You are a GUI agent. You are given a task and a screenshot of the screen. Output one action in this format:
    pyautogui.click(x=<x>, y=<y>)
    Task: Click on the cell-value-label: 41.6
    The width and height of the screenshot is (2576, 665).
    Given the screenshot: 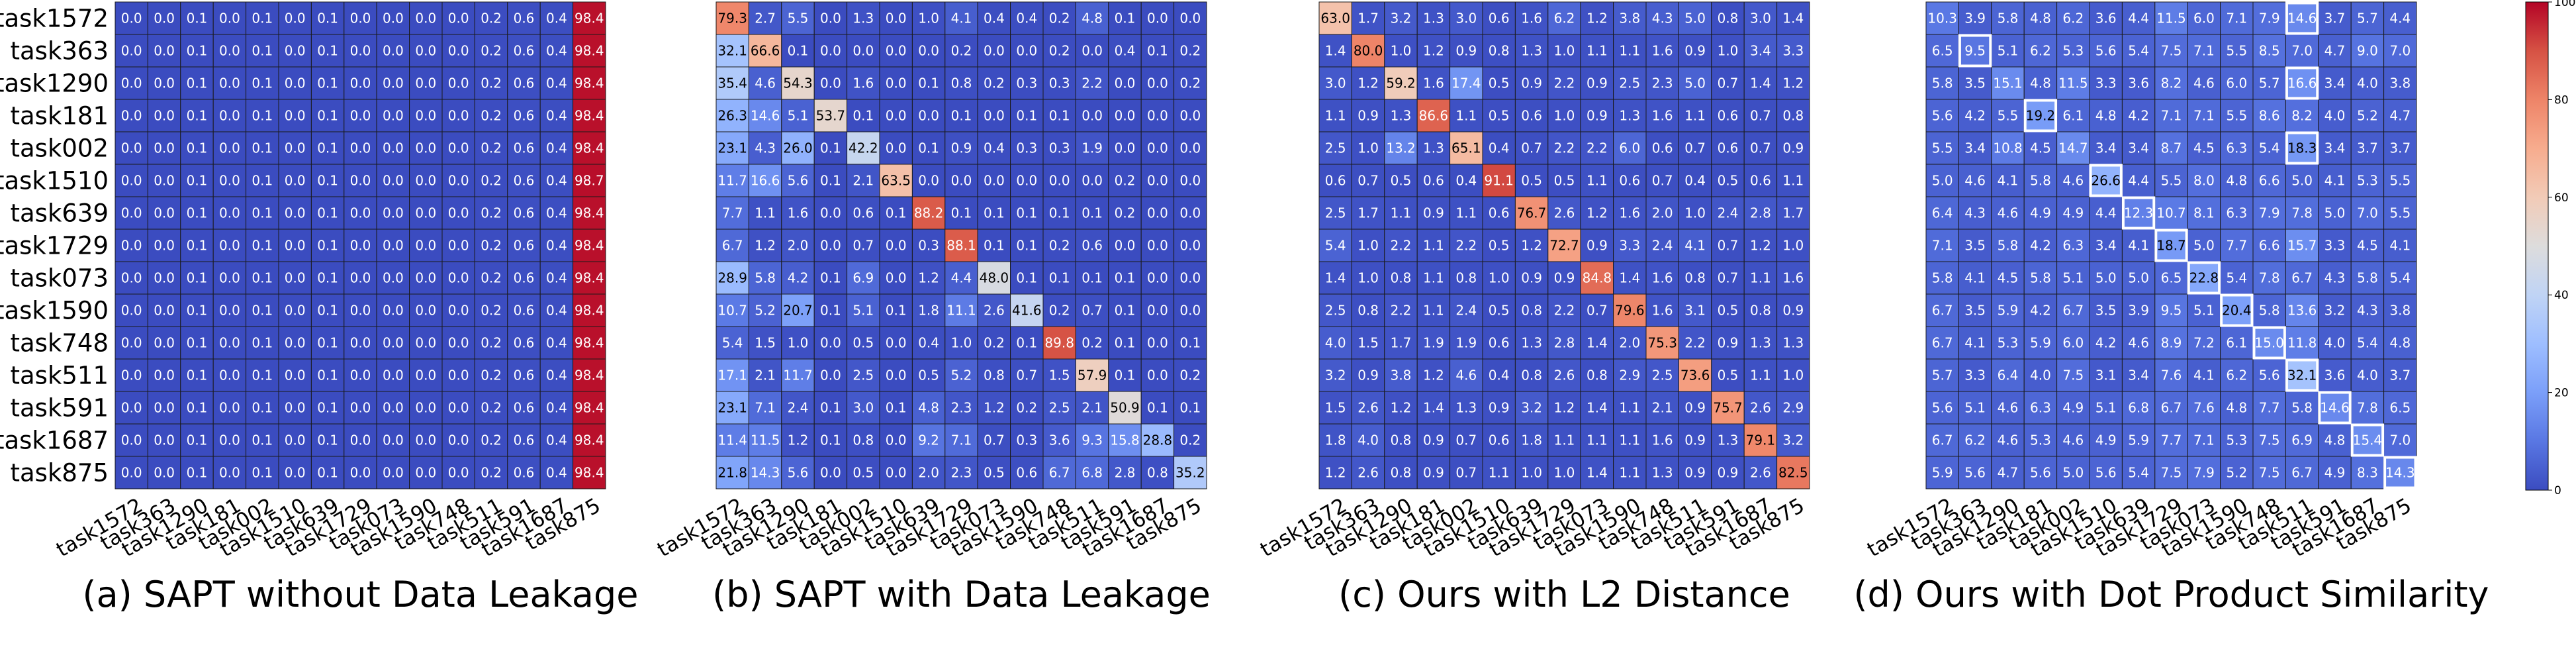 What is the action you would take?
    pyautogui.click(x=1027, y=311)
    